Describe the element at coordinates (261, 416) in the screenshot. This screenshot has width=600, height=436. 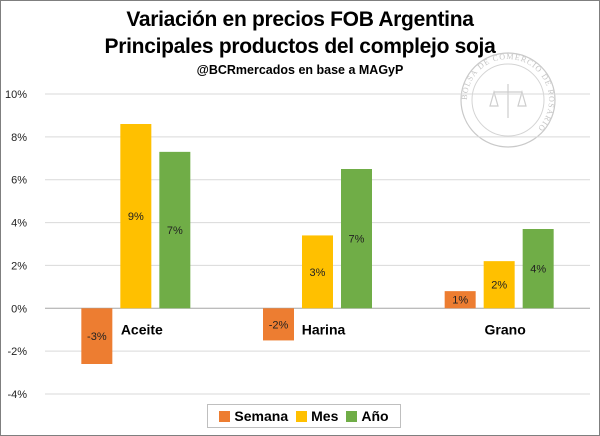
I see `legend-label-semana: Semana` at that location.